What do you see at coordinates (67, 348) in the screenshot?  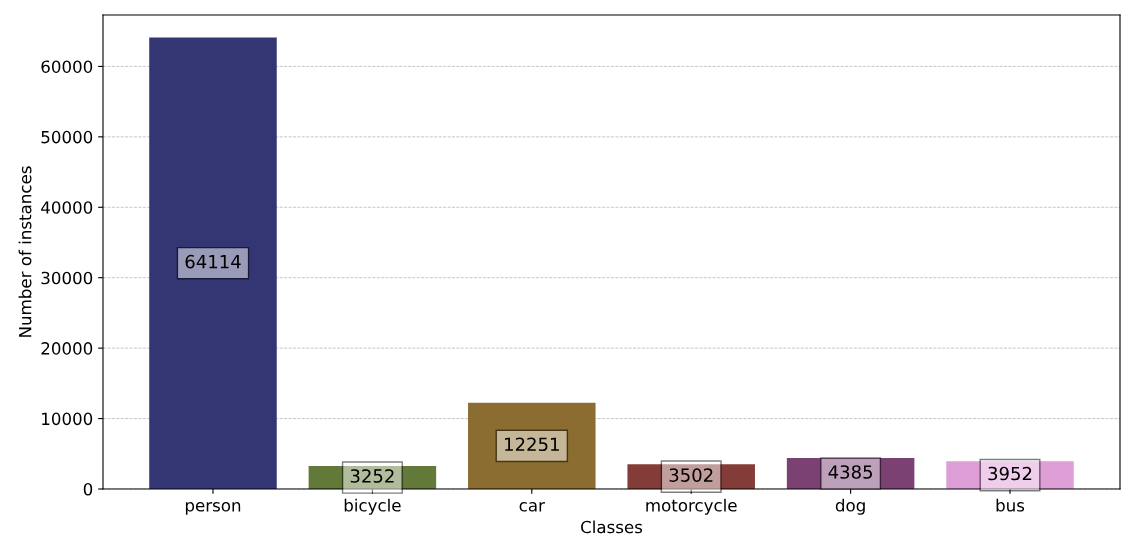 I see `y-tick-label: 20000` at bounding box center [67, 348].